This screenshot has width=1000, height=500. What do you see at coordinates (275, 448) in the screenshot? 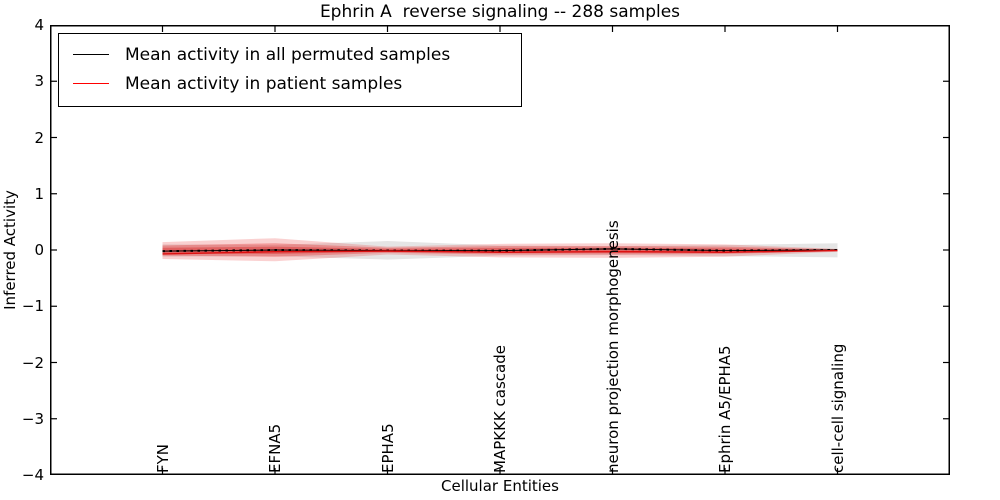
I see `x-tick-label: EFNA5` at bounding box center [275, 448].